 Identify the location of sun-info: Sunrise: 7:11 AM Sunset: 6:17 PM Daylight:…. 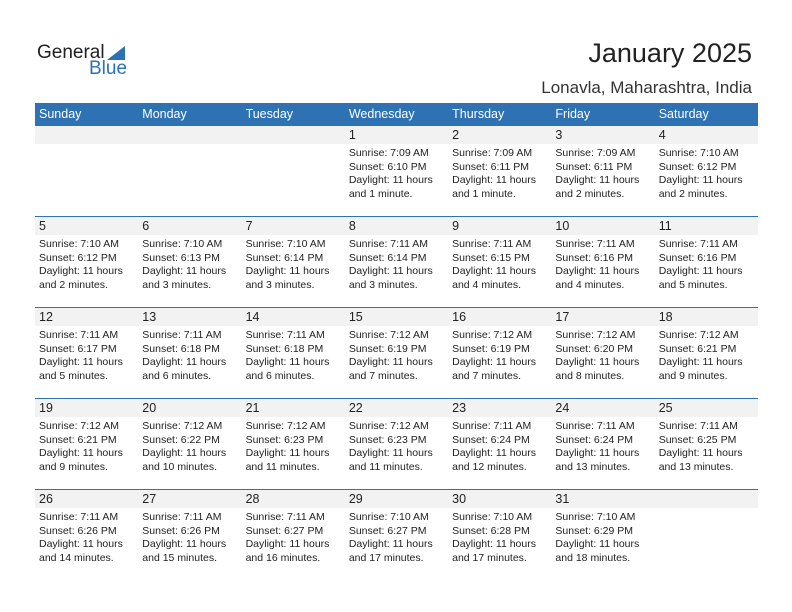
(86, 354).